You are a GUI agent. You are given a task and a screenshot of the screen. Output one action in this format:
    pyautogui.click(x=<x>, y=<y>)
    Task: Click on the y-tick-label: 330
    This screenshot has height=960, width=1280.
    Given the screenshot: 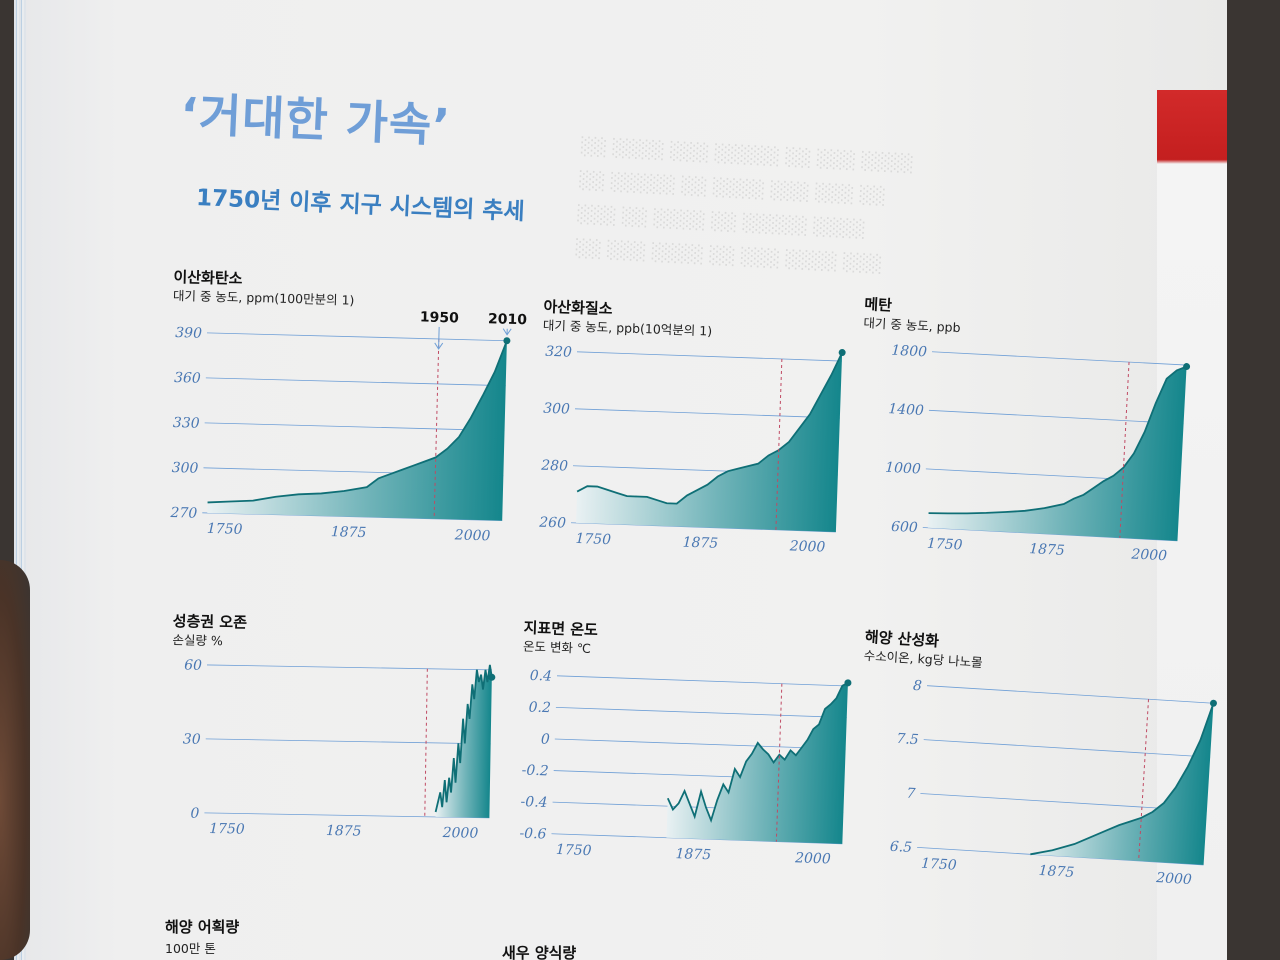 What is the action you would take?
    pyautogui.click(x=186, y=423)
    